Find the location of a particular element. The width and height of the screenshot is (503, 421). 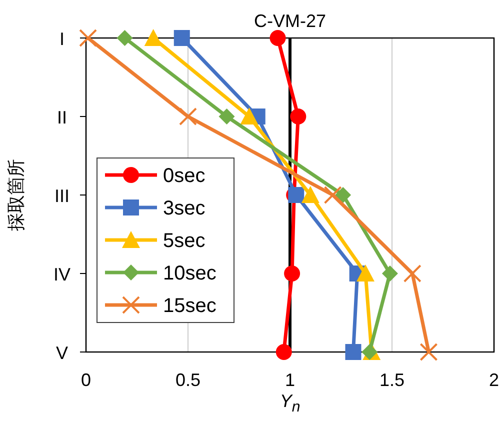

legend-label: 15sec is located at coordinates (189, 306).